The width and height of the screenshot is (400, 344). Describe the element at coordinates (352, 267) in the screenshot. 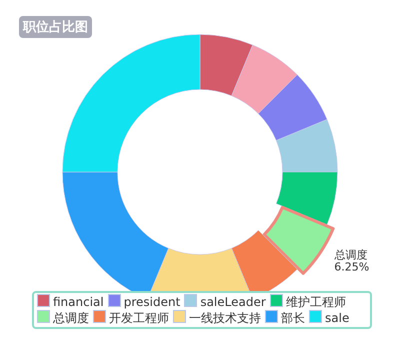

I see `data-label: 6.25%` at that location.